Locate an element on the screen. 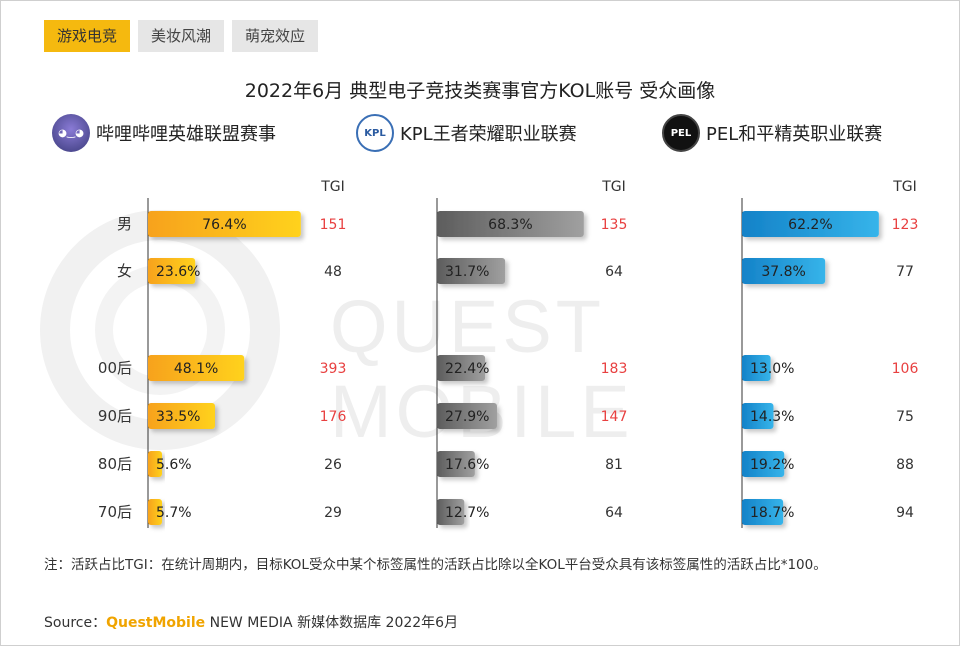 Image resolution: width=960 pixels, height=646 pixels. data-label: 17.6% is located at coordinates (467, 465).